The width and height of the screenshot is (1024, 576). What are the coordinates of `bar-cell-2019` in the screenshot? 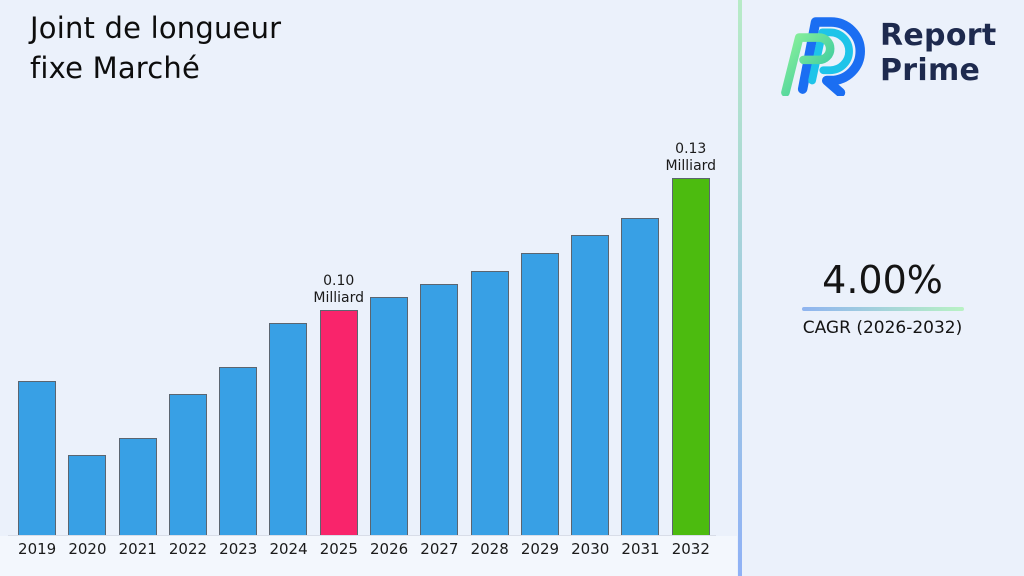 It's located at (37, 320).